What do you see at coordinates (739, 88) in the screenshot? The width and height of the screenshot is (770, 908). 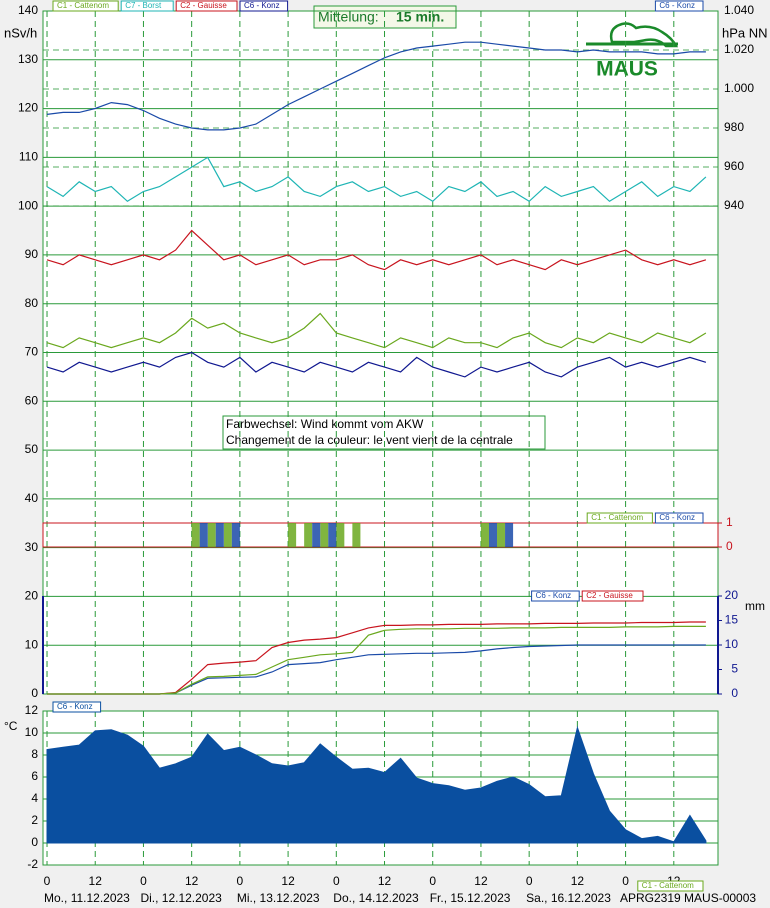 I see `y2-tick-label: 1.000` at bounding box center [739, 88].